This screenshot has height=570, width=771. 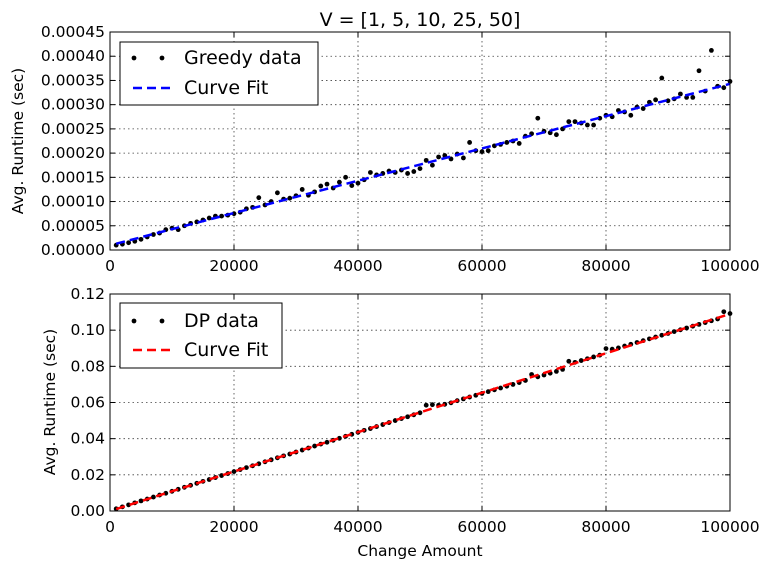 What do you see at coordinates (87, 475) in the screenshot?
I see `y-tick-label: 0.02` at bounding box center [87, 475].